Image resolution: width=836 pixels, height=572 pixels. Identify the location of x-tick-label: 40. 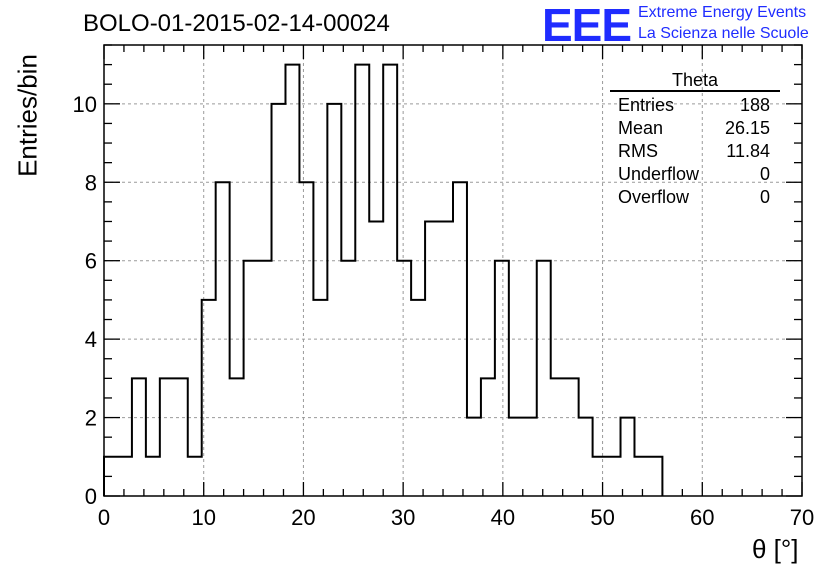
(503, 517).